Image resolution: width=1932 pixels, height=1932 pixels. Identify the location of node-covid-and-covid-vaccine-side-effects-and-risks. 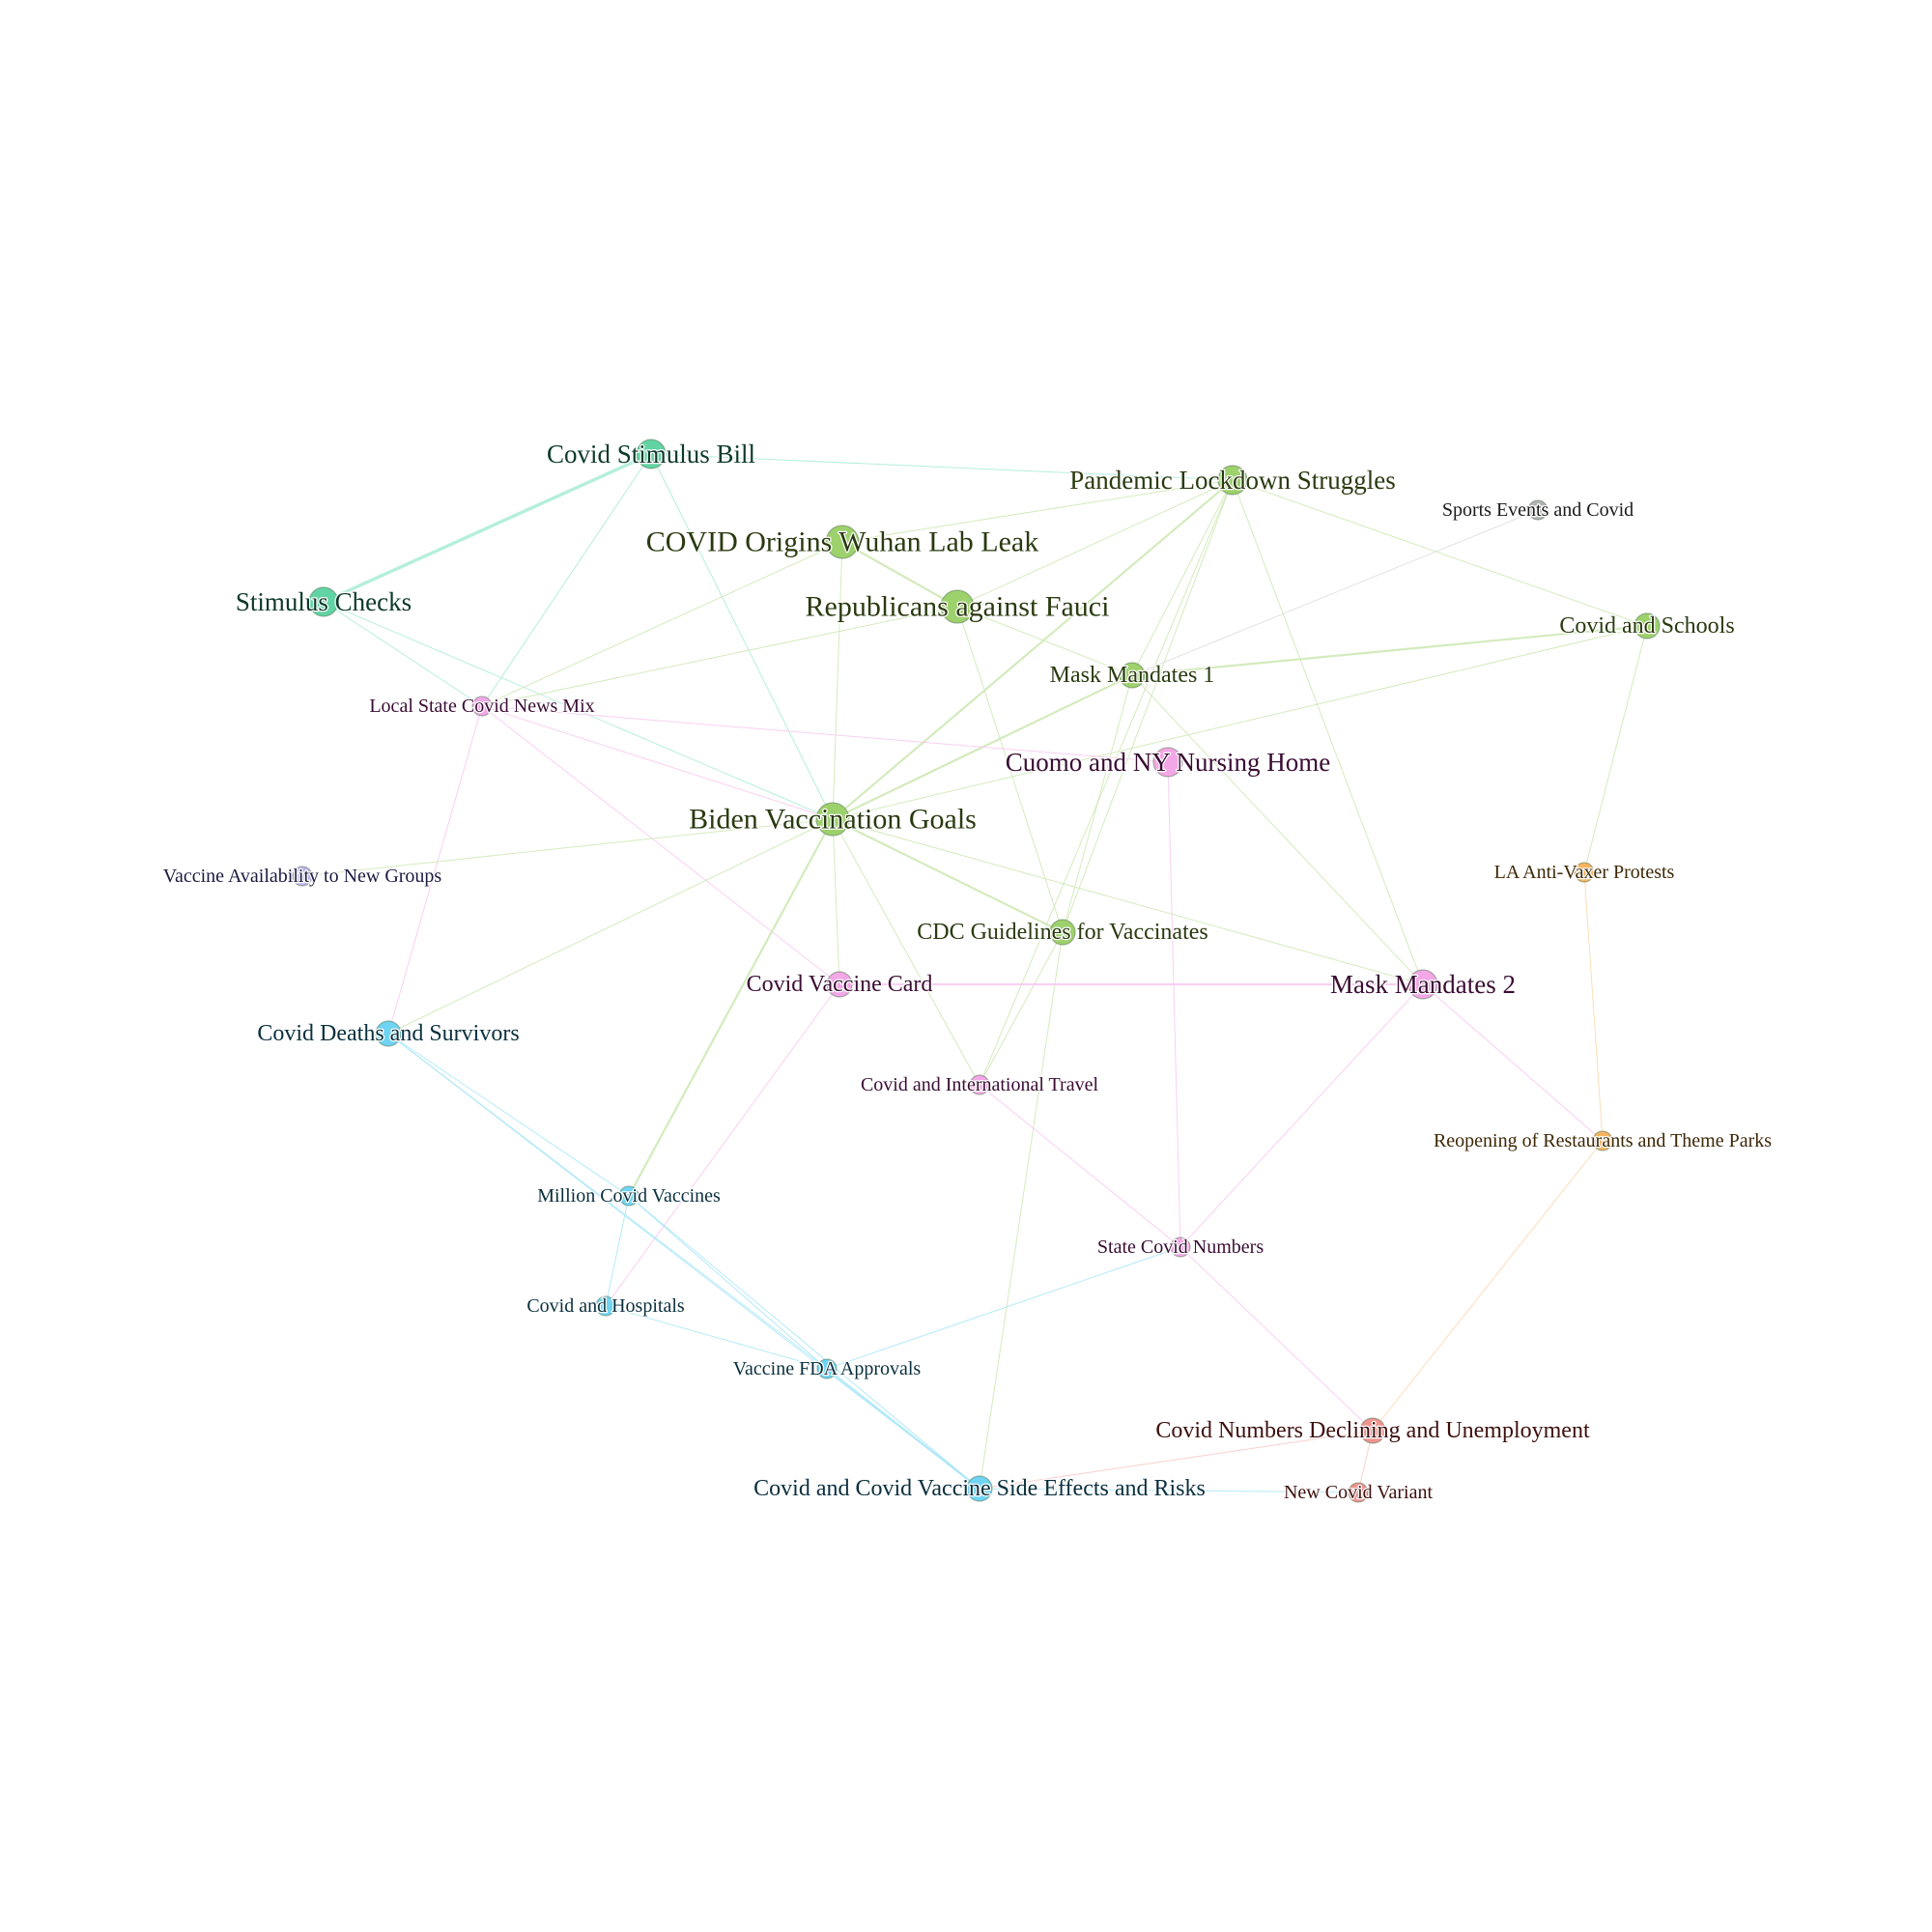
(979, 1488).